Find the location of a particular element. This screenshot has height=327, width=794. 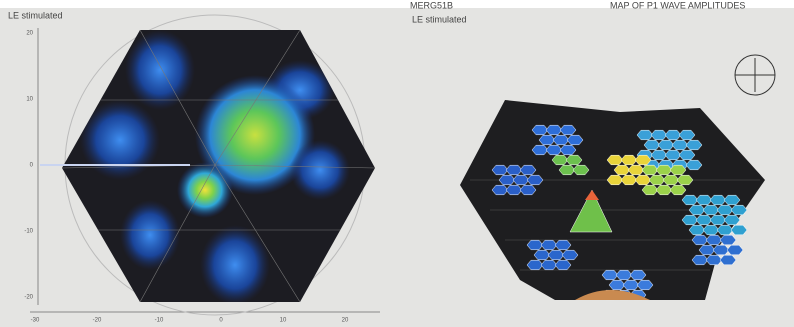

x-tick-label: 20 is located at coordinates (345, 321).